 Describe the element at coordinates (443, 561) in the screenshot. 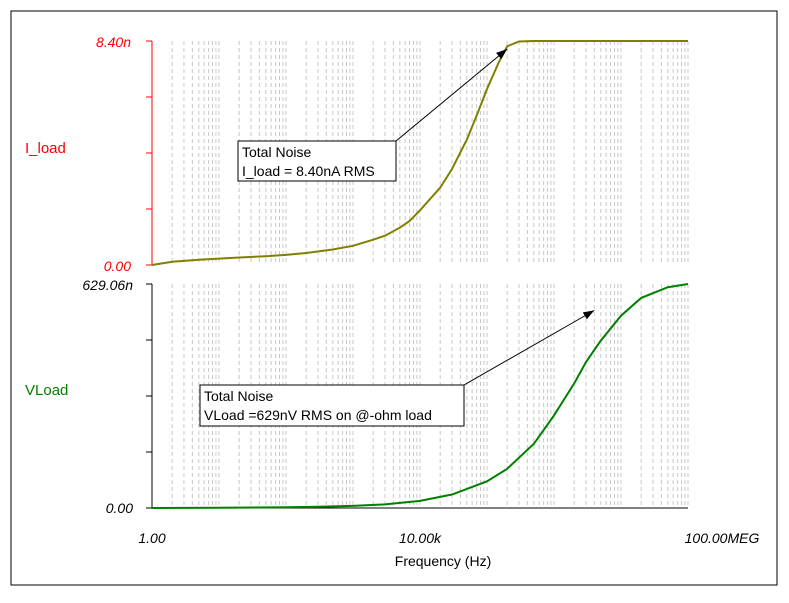

I see `x-axis-title: Frequency (Hz)` at that location.